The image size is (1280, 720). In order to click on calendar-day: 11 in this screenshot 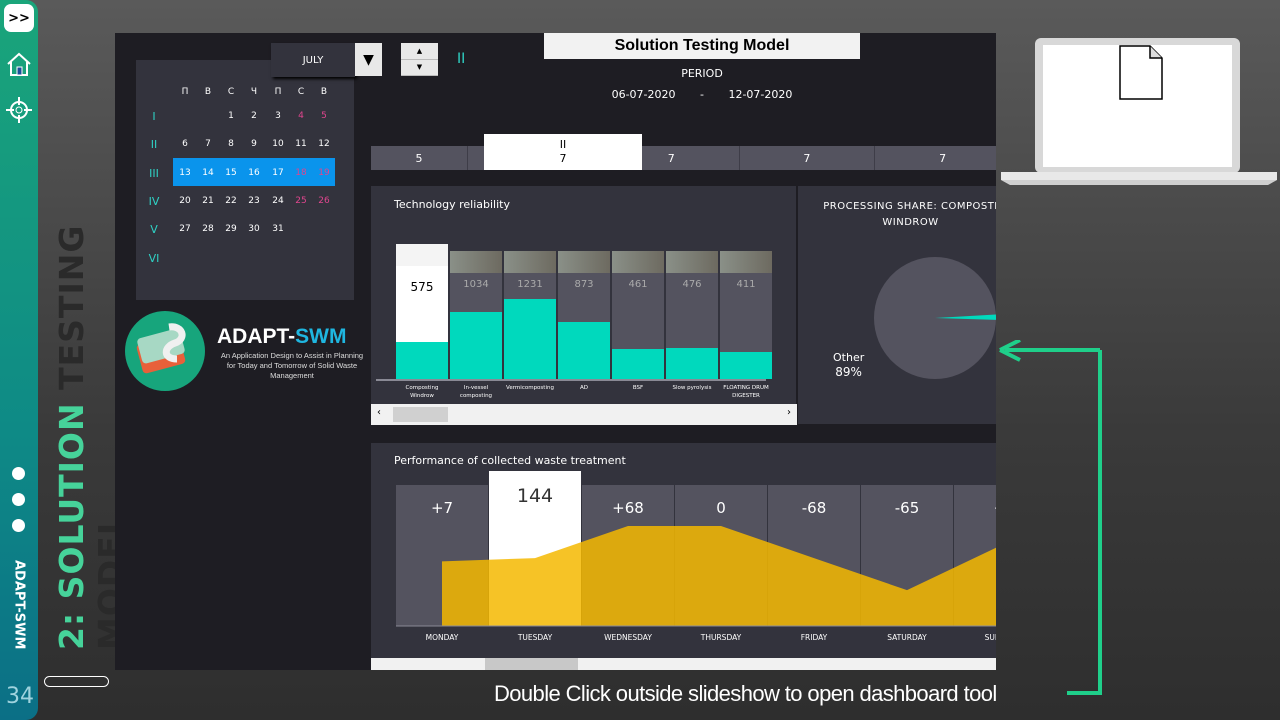, I will do `click(301, 144)`.